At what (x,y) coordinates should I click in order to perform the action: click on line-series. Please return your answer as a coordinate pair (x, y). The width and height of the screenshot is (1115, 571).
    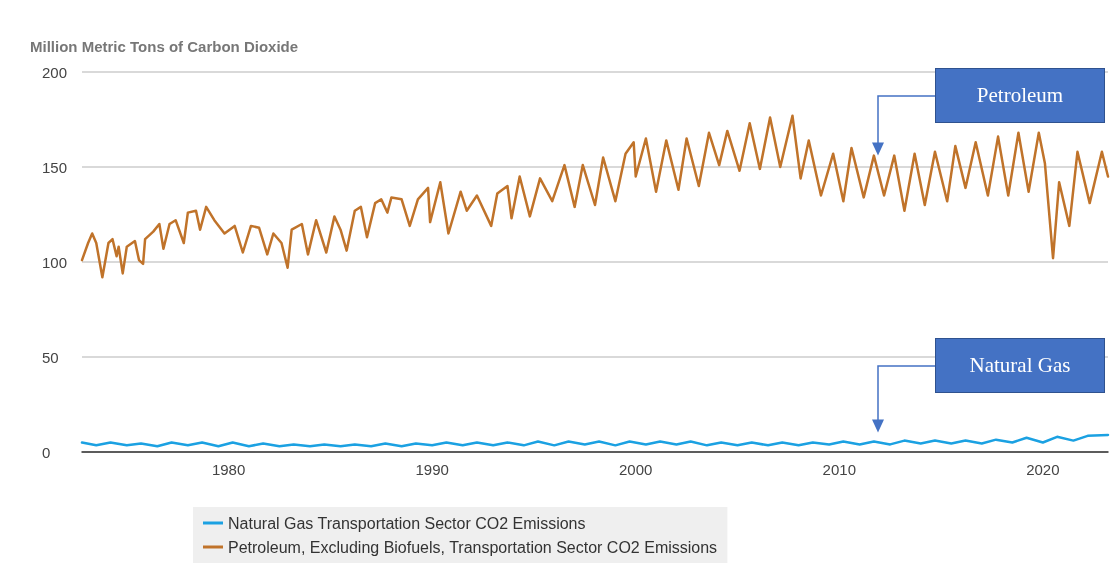
    Looking at the image, I should click on (595, 440).